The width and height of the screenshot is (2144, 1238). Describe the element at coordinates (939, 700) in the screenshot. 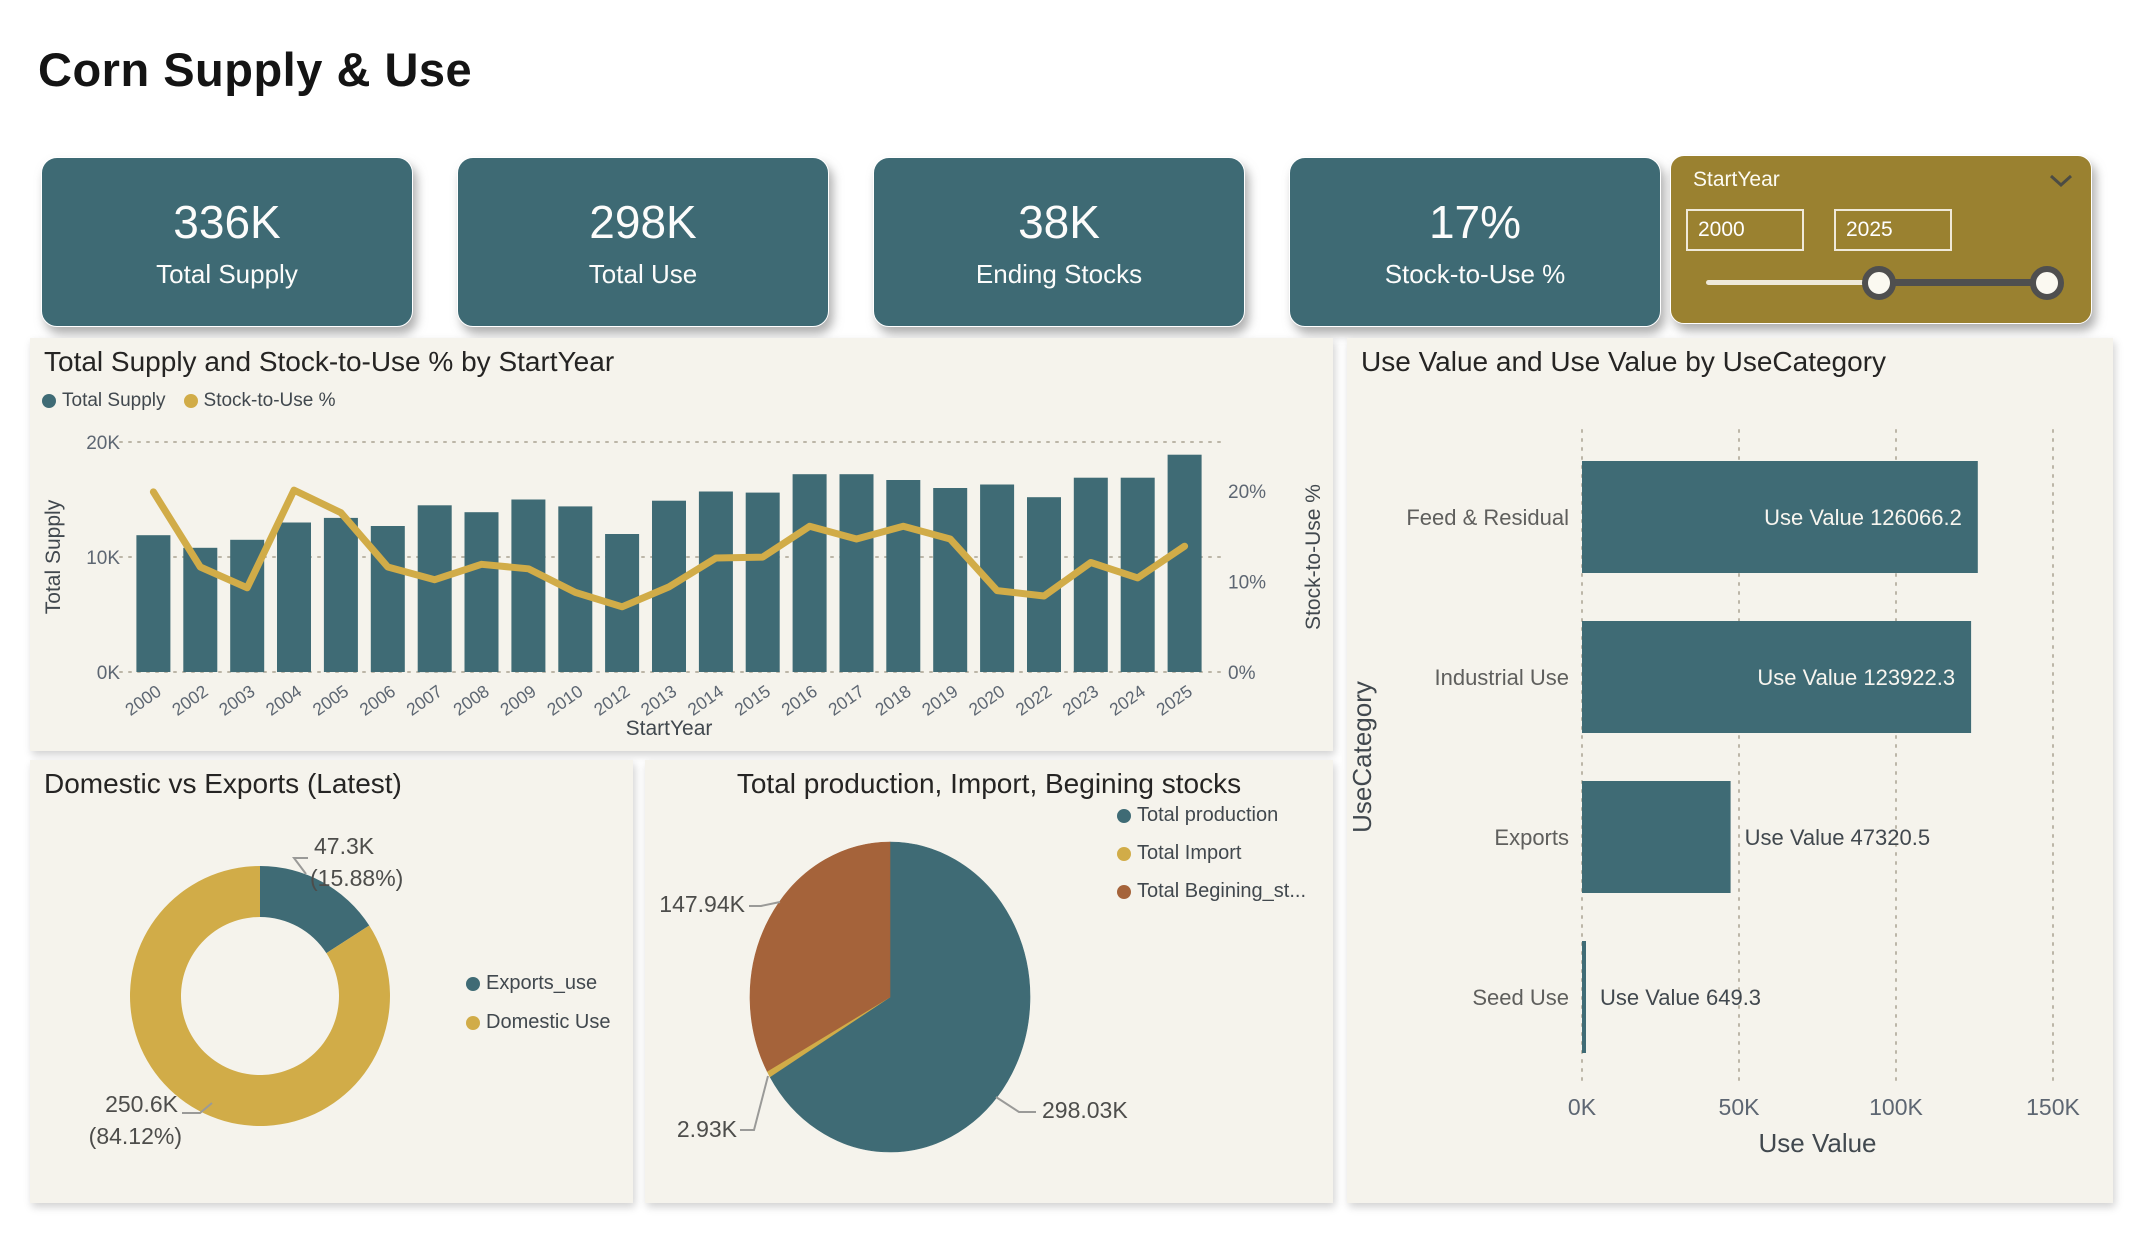

I see `svg-text: 2019` at that location.